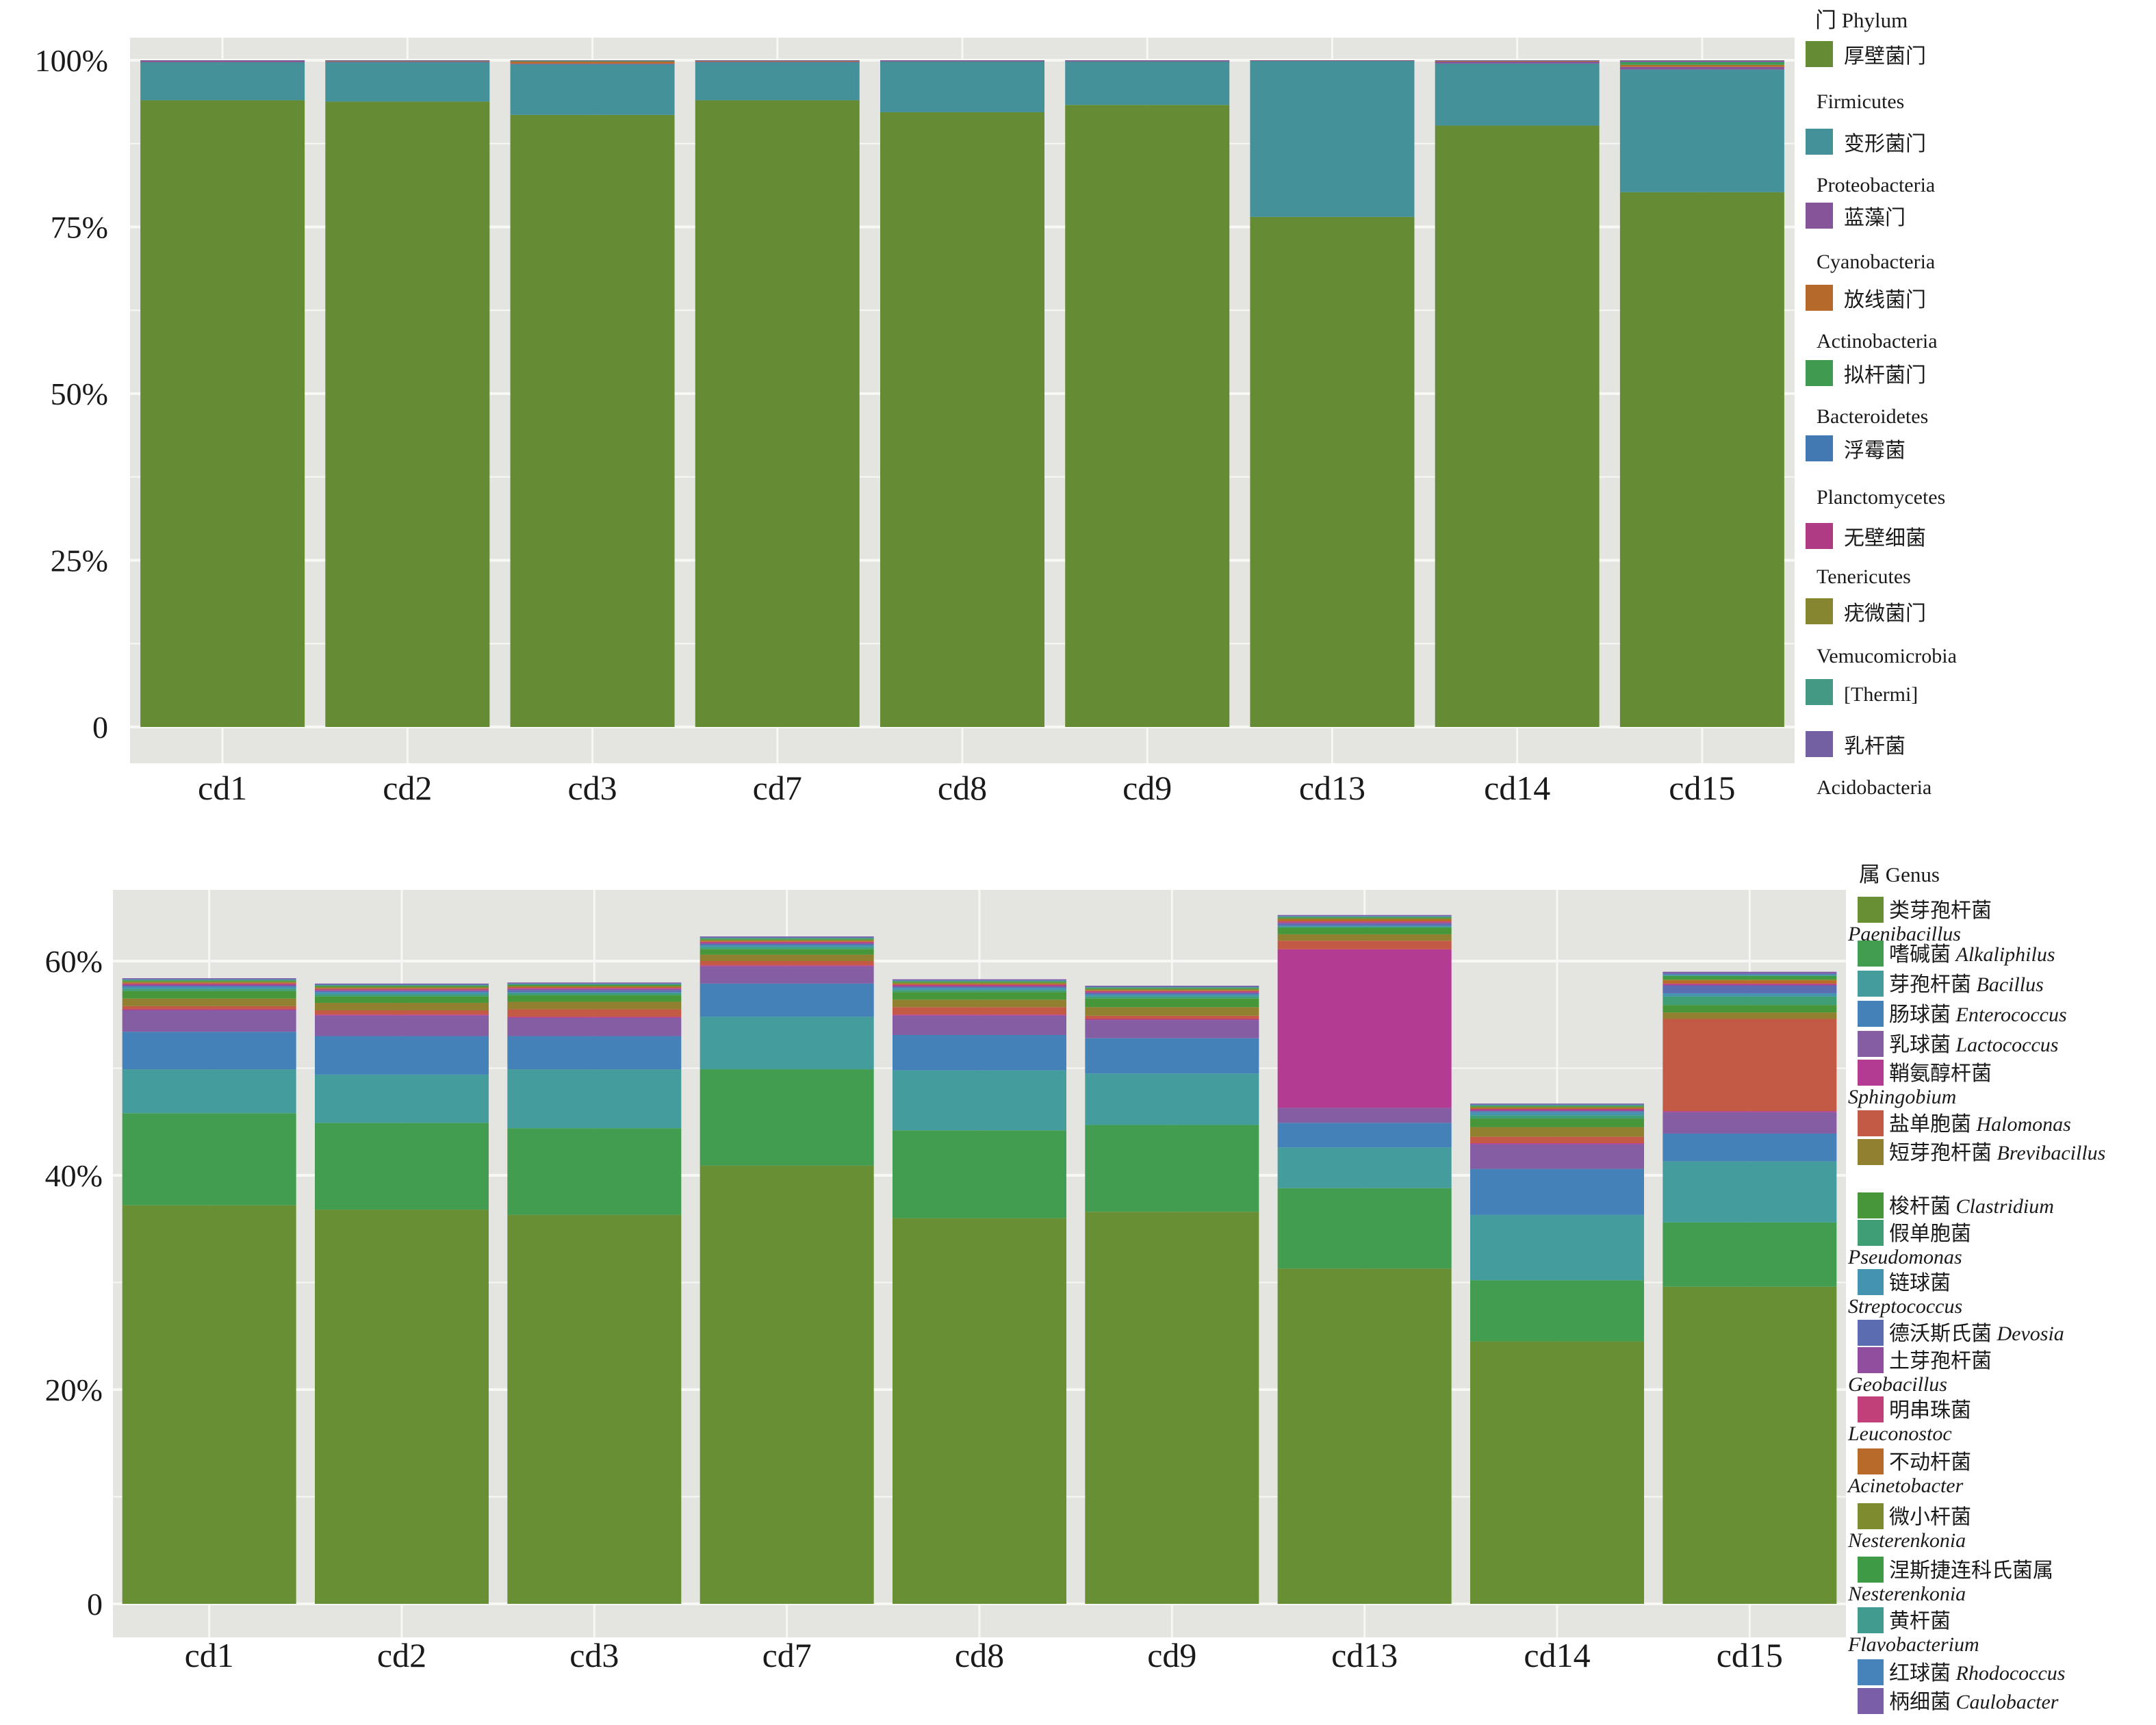 The image size is (2156, 1725). I want to click on legend-label: 红球菌 Rhodococcus, so click(1977, 1673).